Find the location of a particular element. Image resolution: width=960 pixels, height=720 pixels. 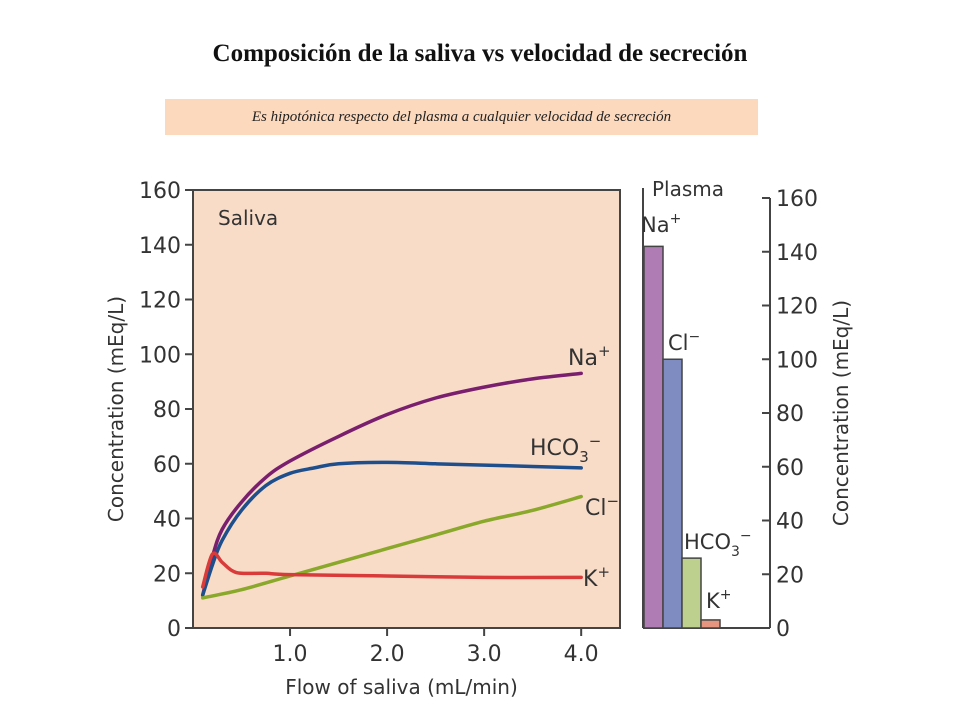

plasma-bar-k is located at coordinates (710, 624).